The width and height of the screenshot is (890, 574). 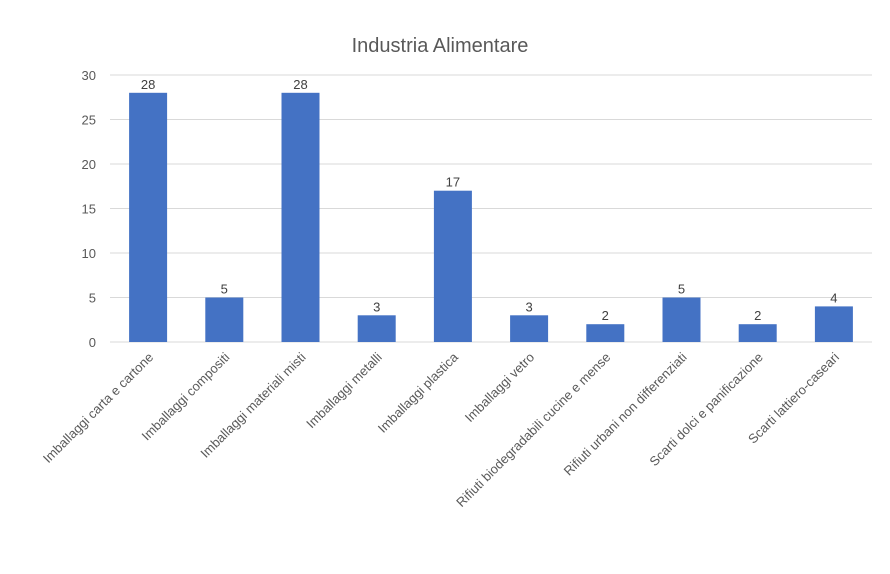 I want to click on y-tick-label: 15, so click(x=89, y=209).